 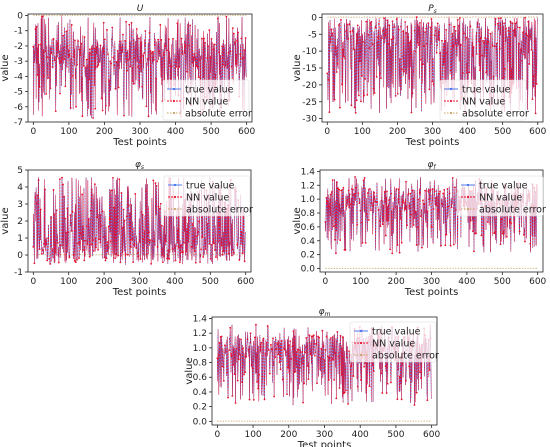 I want to click on y-tick-label: -5, so click(x=312, y=35).